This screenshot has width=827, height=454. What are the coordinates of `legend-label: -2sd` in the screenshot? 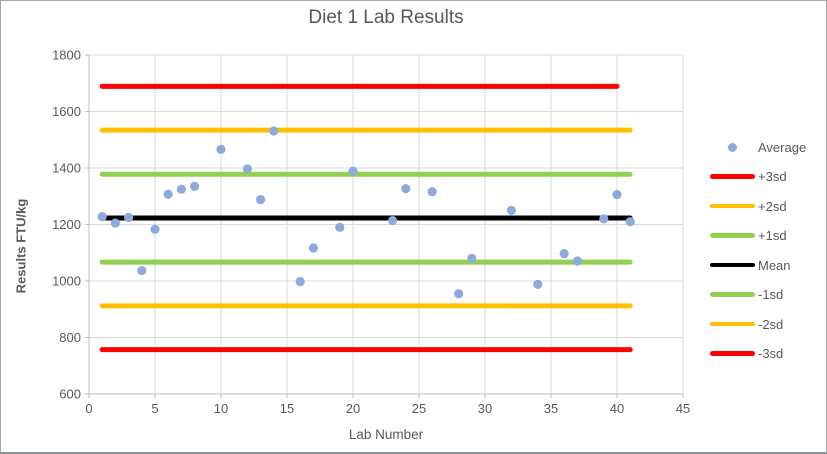 It's located at (771, 324).